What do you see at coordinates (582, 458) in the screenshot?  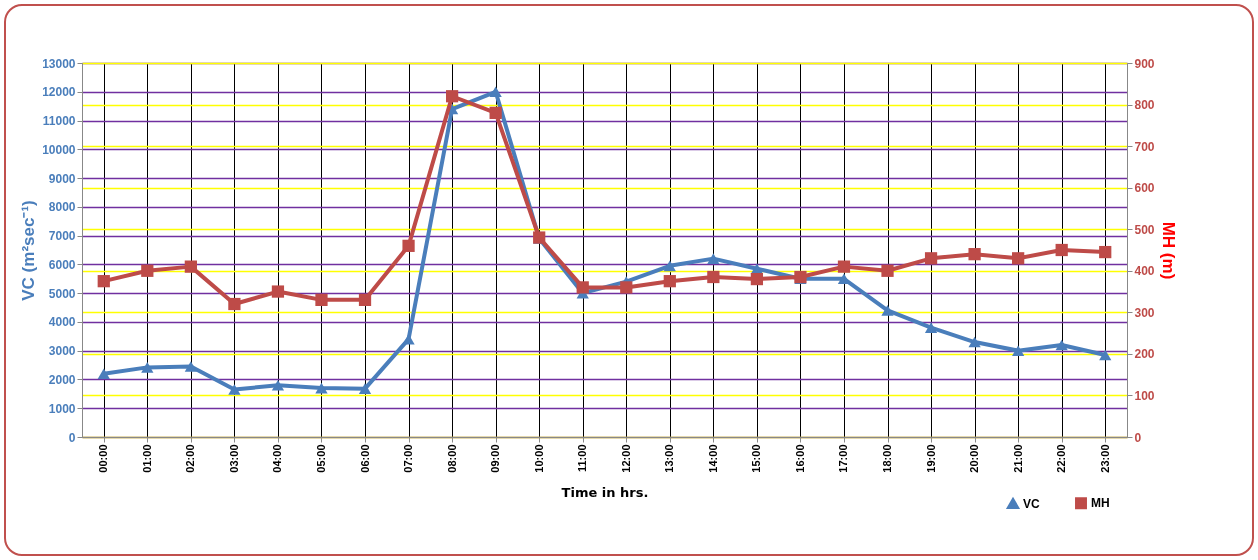 I see `x-tick-label: 11:00` at bounding box center [582, 458].